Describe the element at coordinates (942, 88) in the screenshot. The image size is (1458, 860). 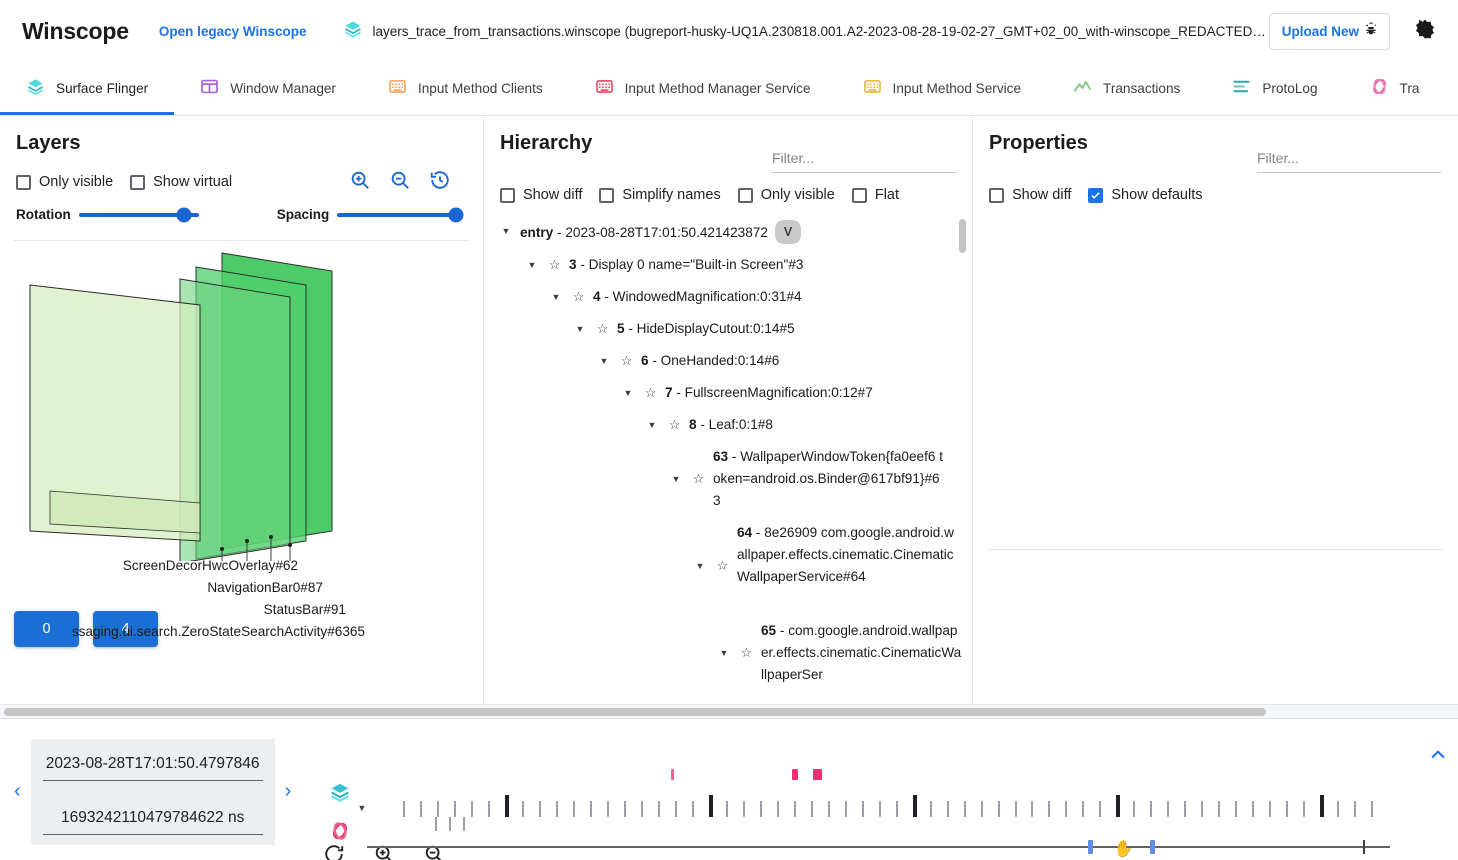
I see `tab-input-method-service: Input Method Service` at that location.